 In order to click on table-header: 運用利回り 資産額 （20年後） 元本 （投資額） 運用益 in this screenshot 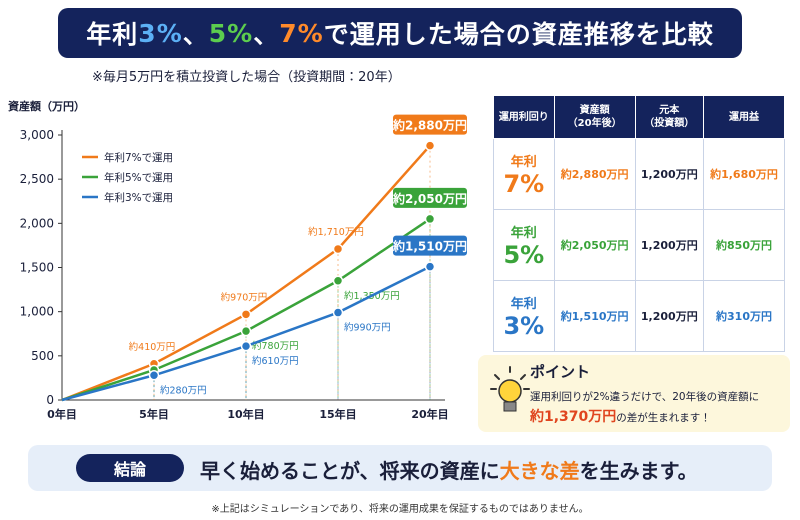, I will do `click(639, 117)`.